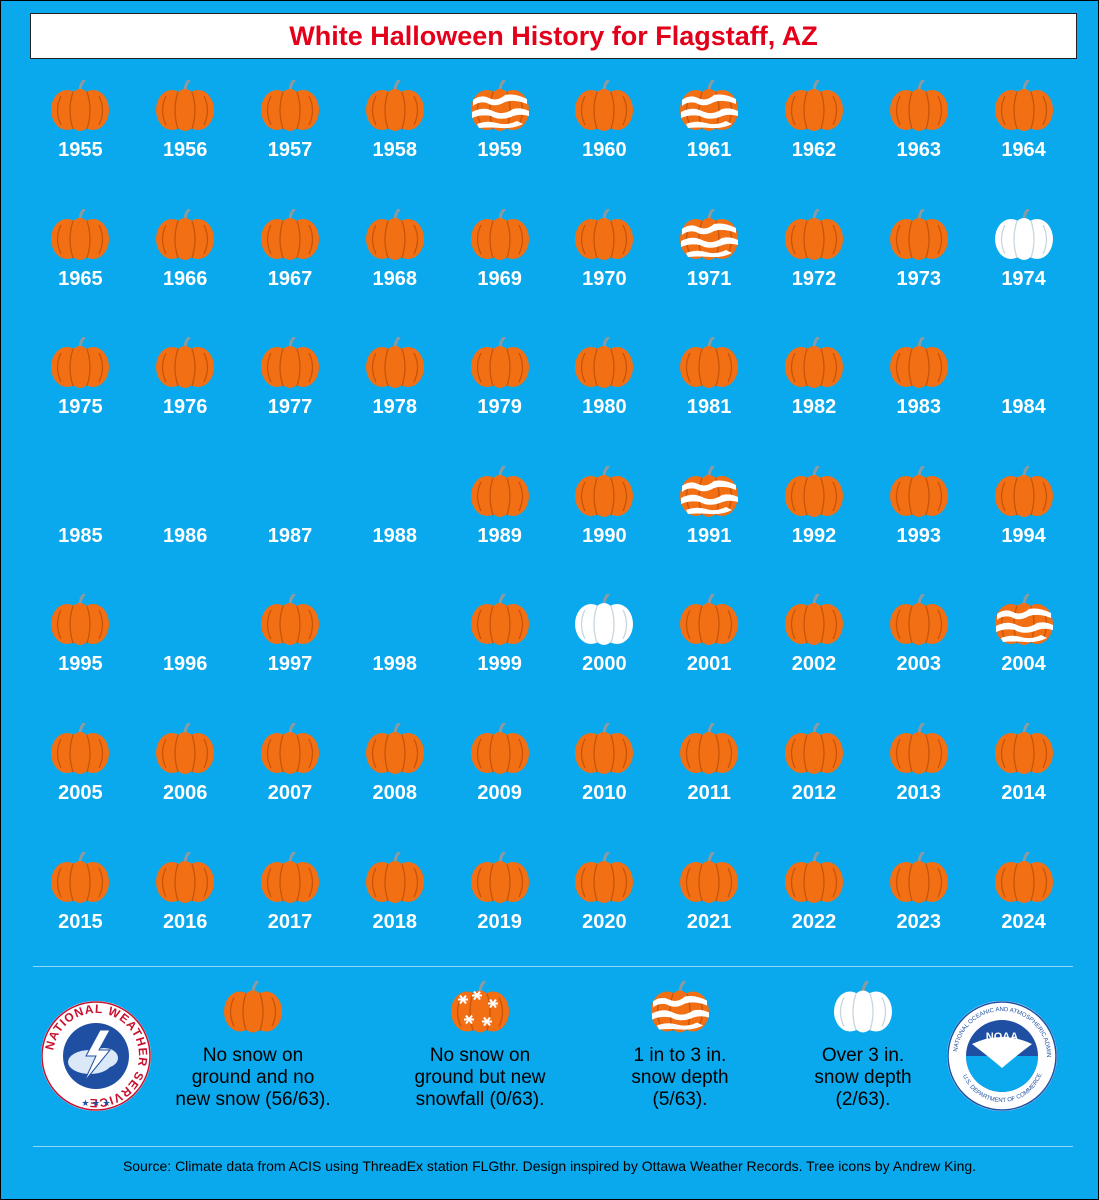  I want to click on year-cell: 1982, so click(814, 397).